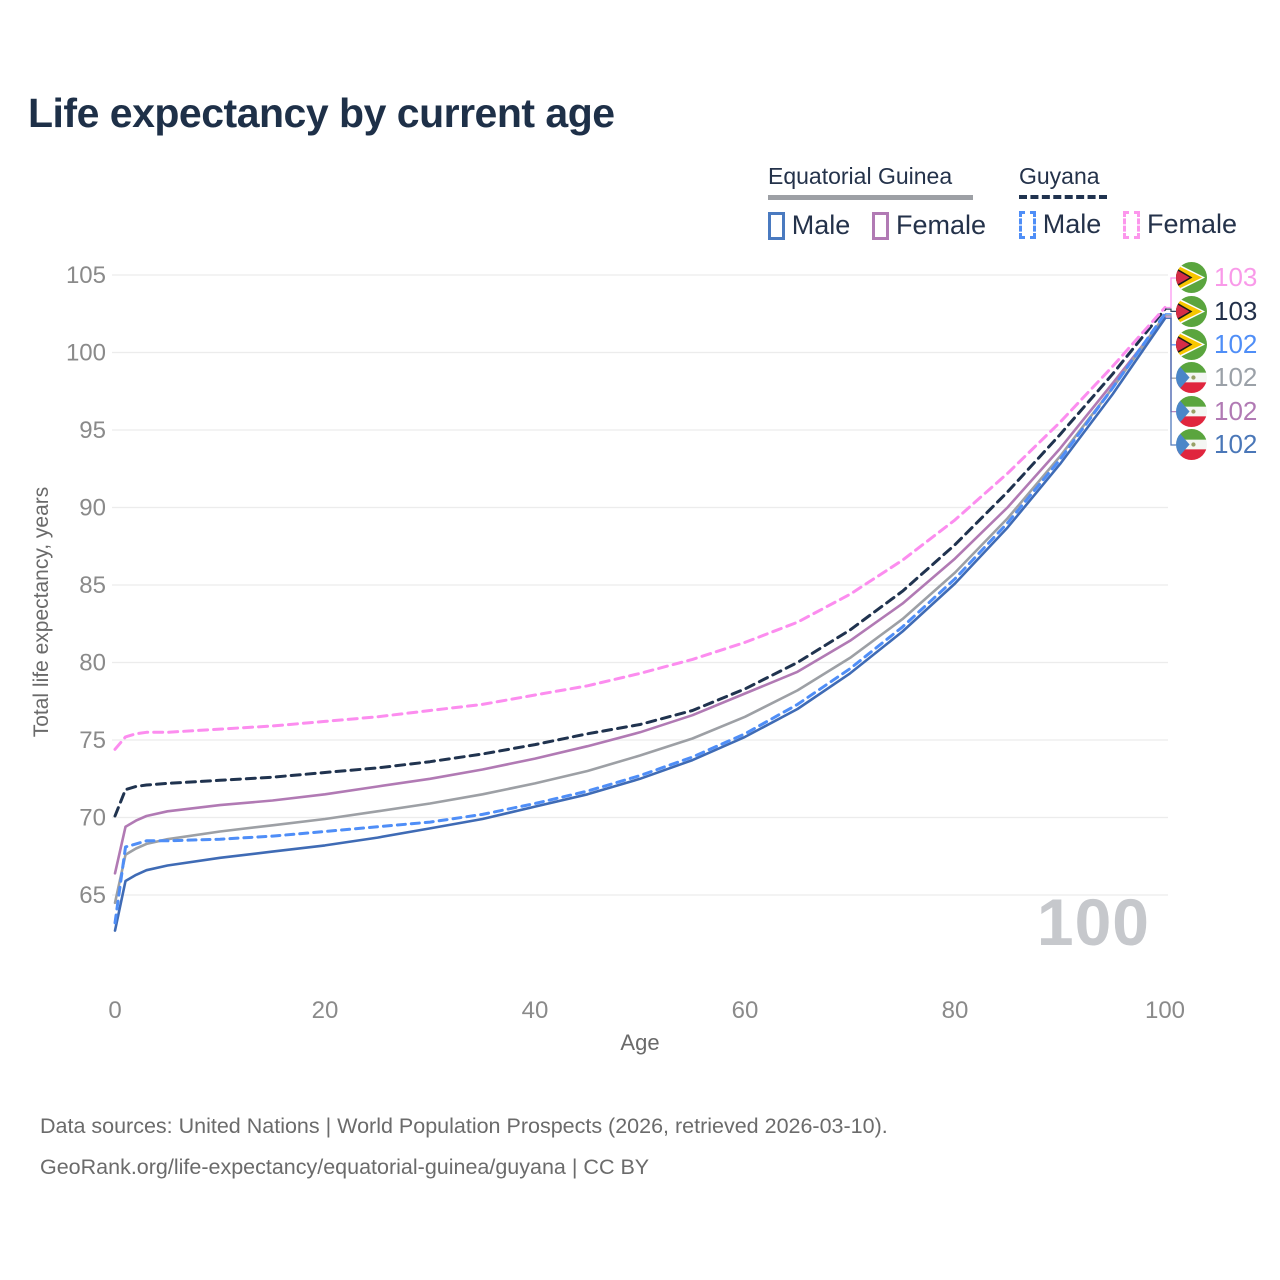  Describe the element at coordinates (1236, 277) in the screenshot. I see `end-label-value-guy_female: 103` at that location.